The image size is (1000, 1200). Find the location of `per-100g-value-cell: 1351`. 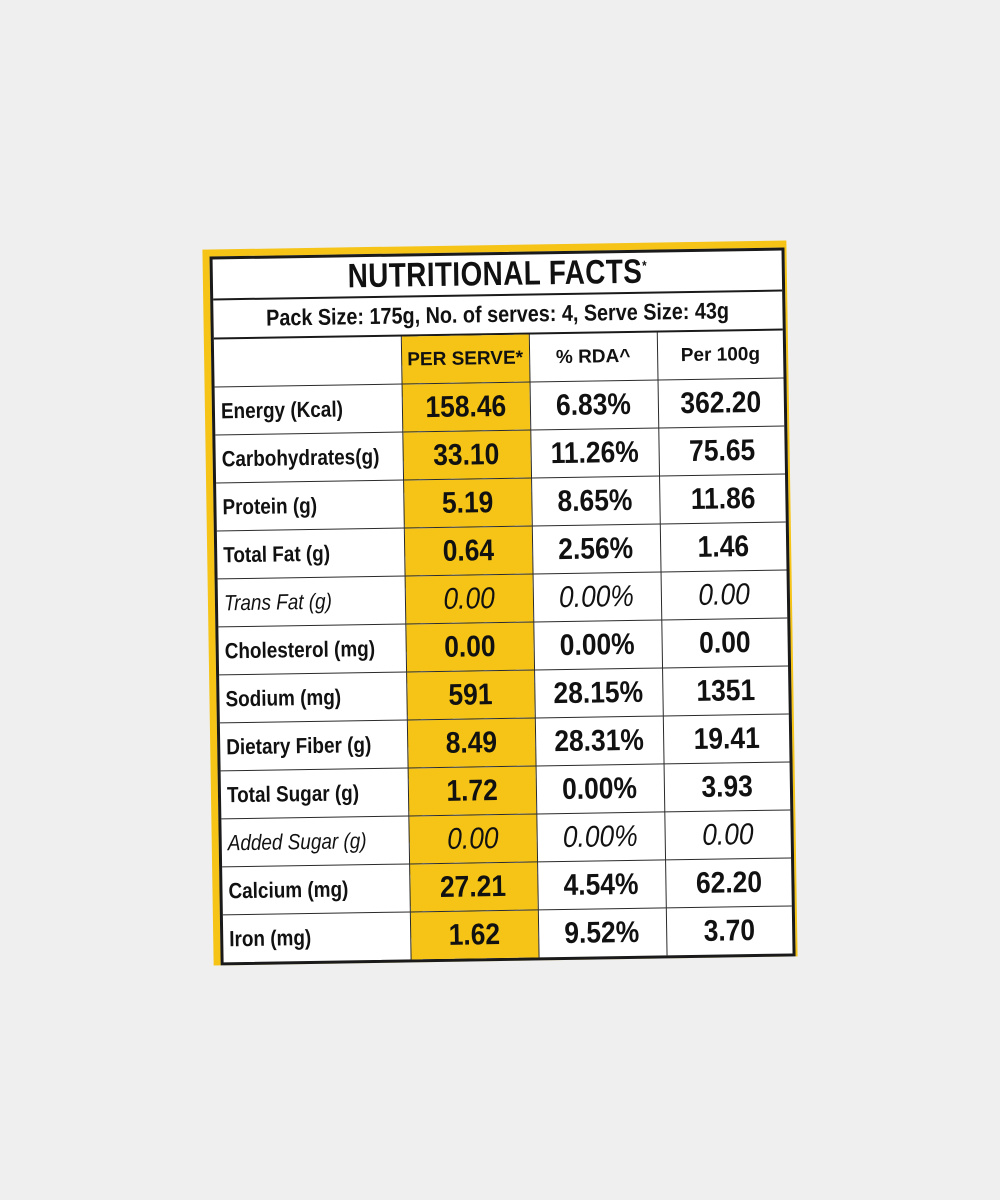

per-100g-value-cell: 1351 is located at coordinates (725, 690).